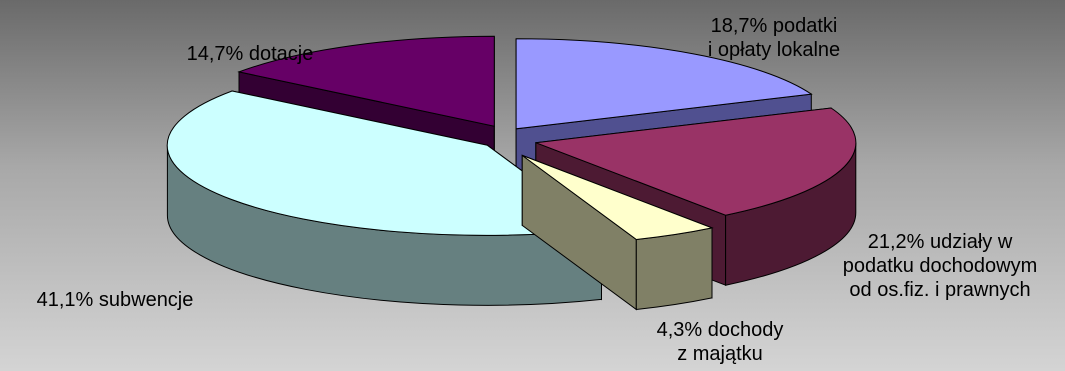 The image size is (1065, 371). Describe the element at coordinates (774, 38) in the screenshot. I see `slice-label-podatki: 18,7% podatki i opłaty lokalne` at that location.